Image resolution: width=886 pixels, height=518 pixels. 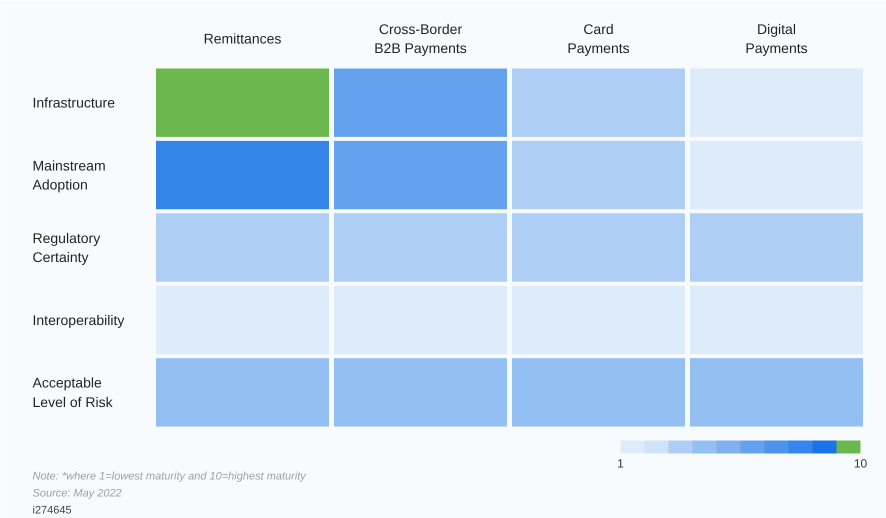 I want to click on y-tick-label: Mainstream Adoption, so click(x=69, y=175).